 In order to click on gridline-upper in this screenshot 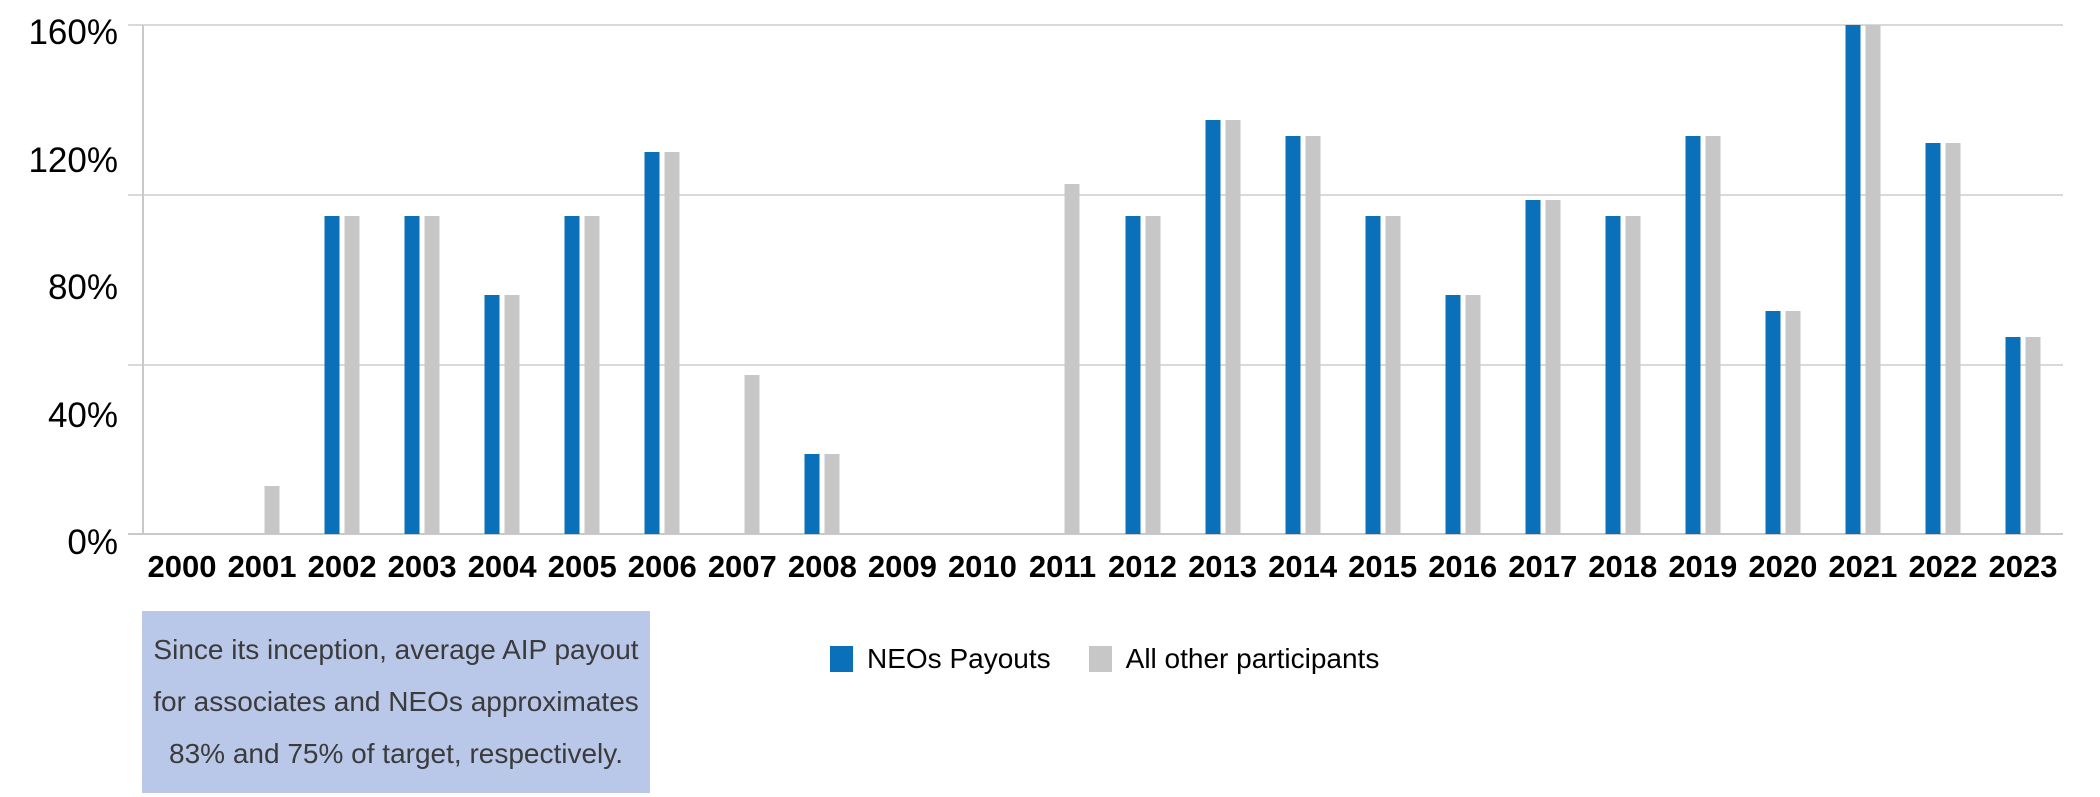, I will do `click(1095, 195)`.